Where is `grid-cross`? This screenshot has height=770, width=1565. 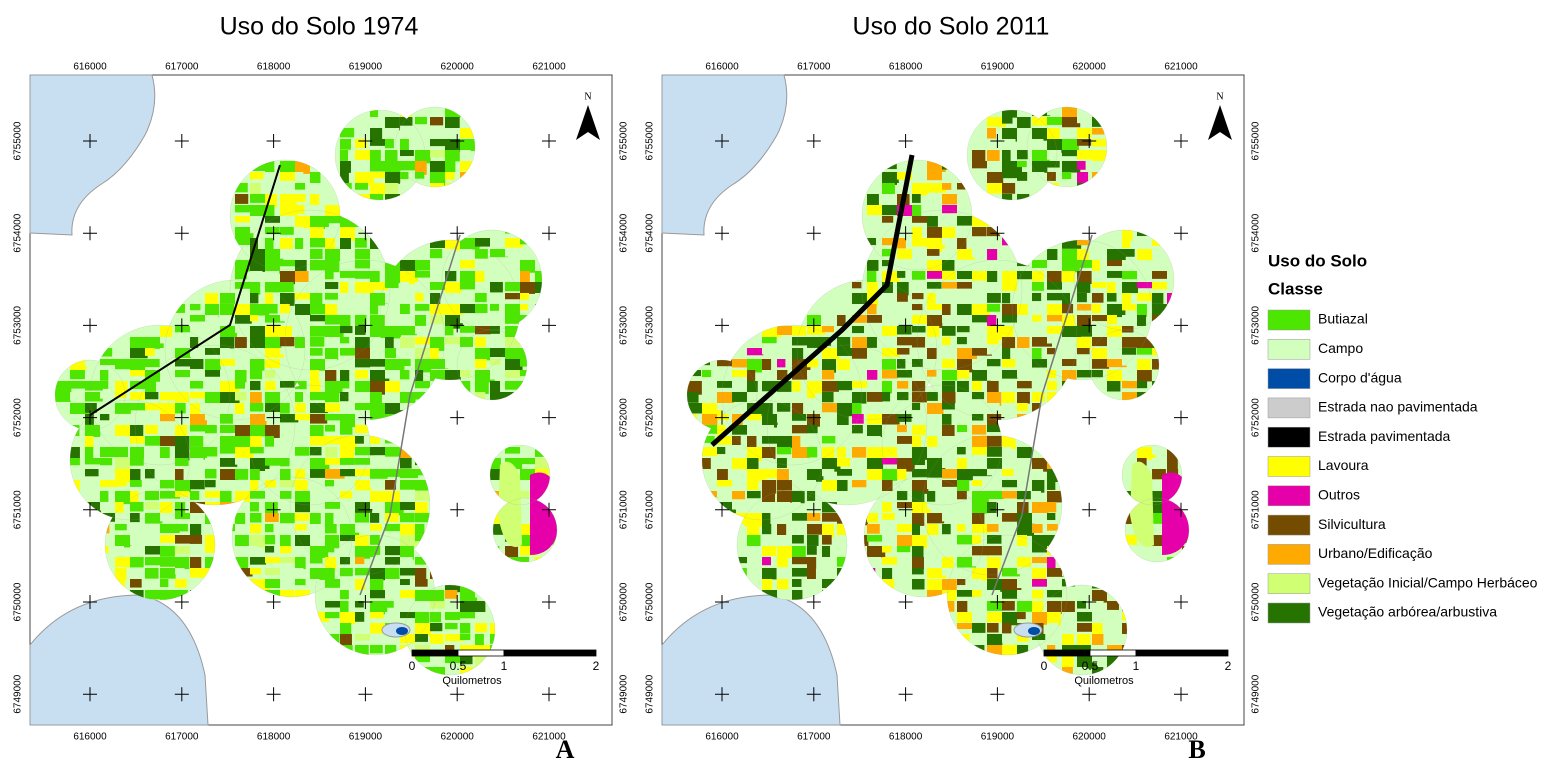 grid-cross is located at coordinates (365, 233).